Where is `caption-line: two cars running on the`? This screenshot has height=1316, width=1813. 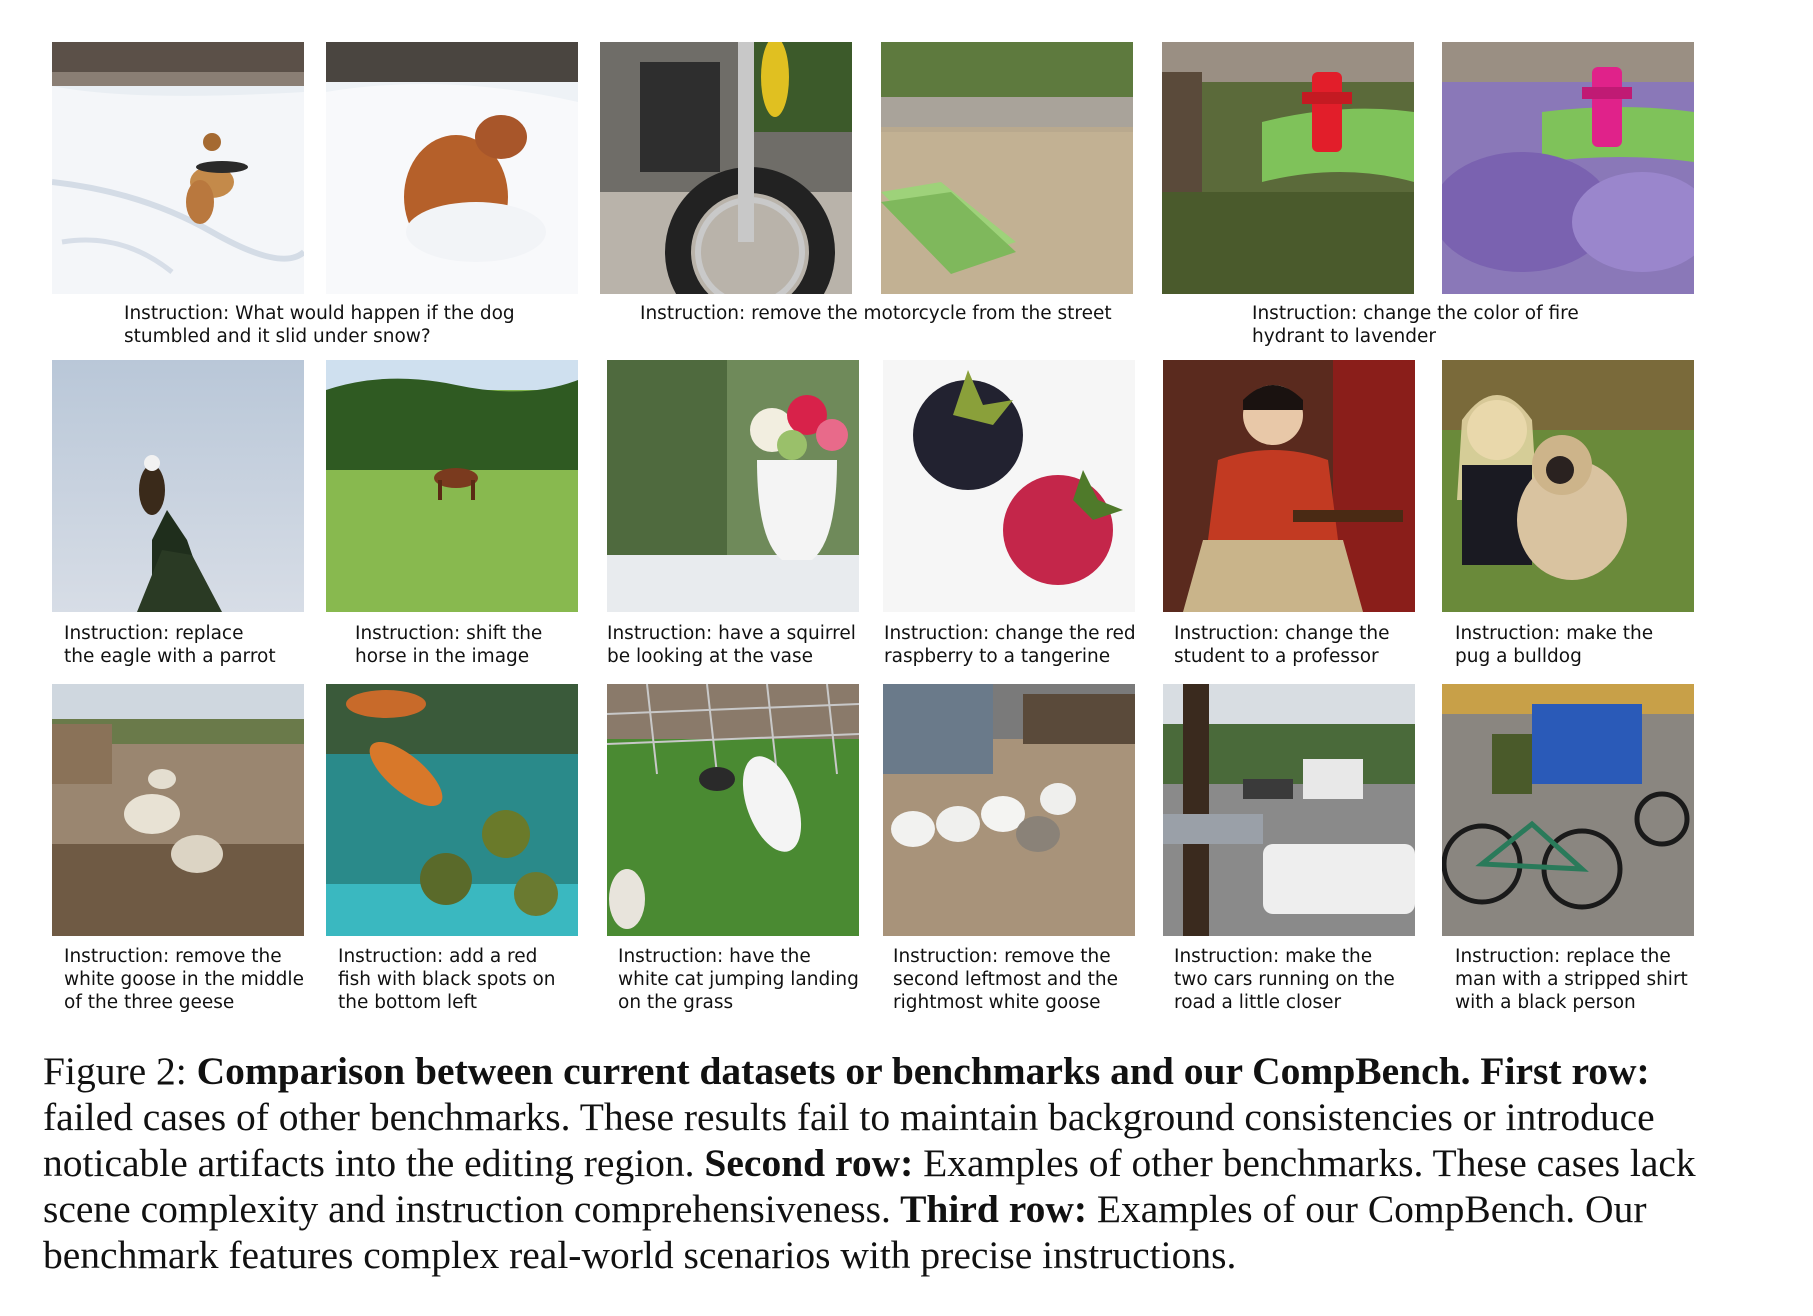 caption-line: two cars running on the is located at coordinates (1284, 979).